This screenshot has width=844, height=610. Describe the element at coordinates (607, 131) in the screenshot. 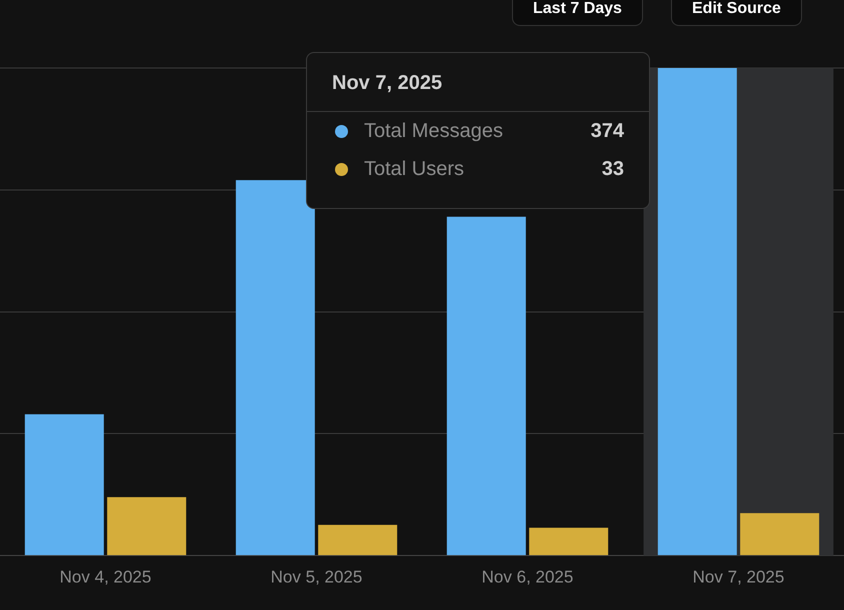

I see `annotation: 374` at that location.